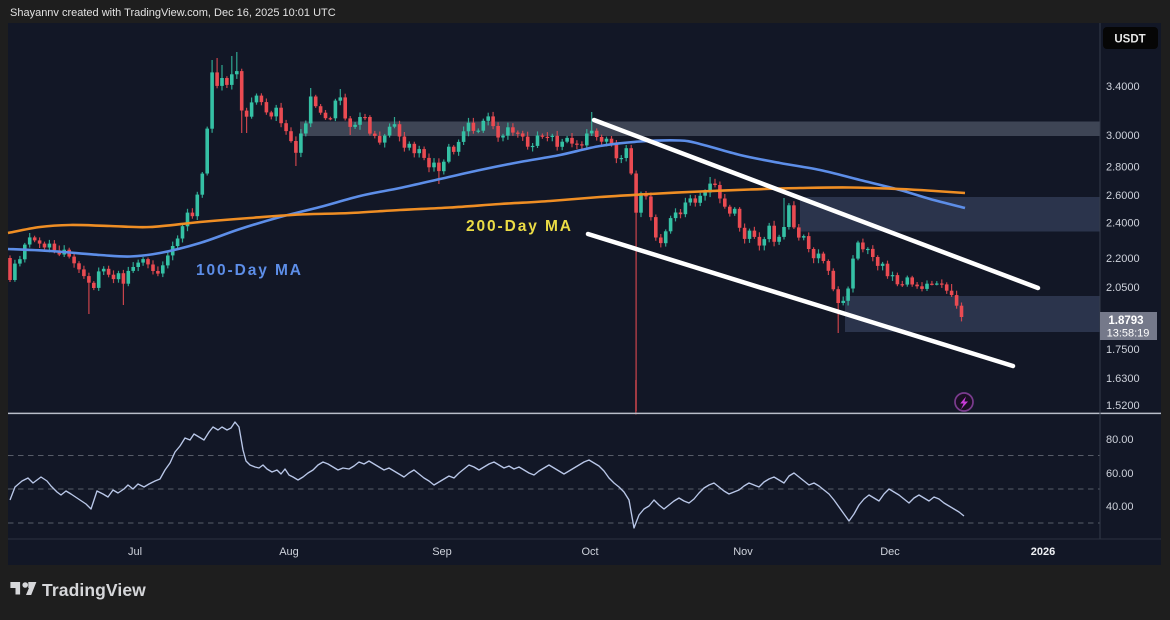  Describe the element at coordinates (1123, 379) in the screenshot. I see `svg-text: 1.6300` at that location.